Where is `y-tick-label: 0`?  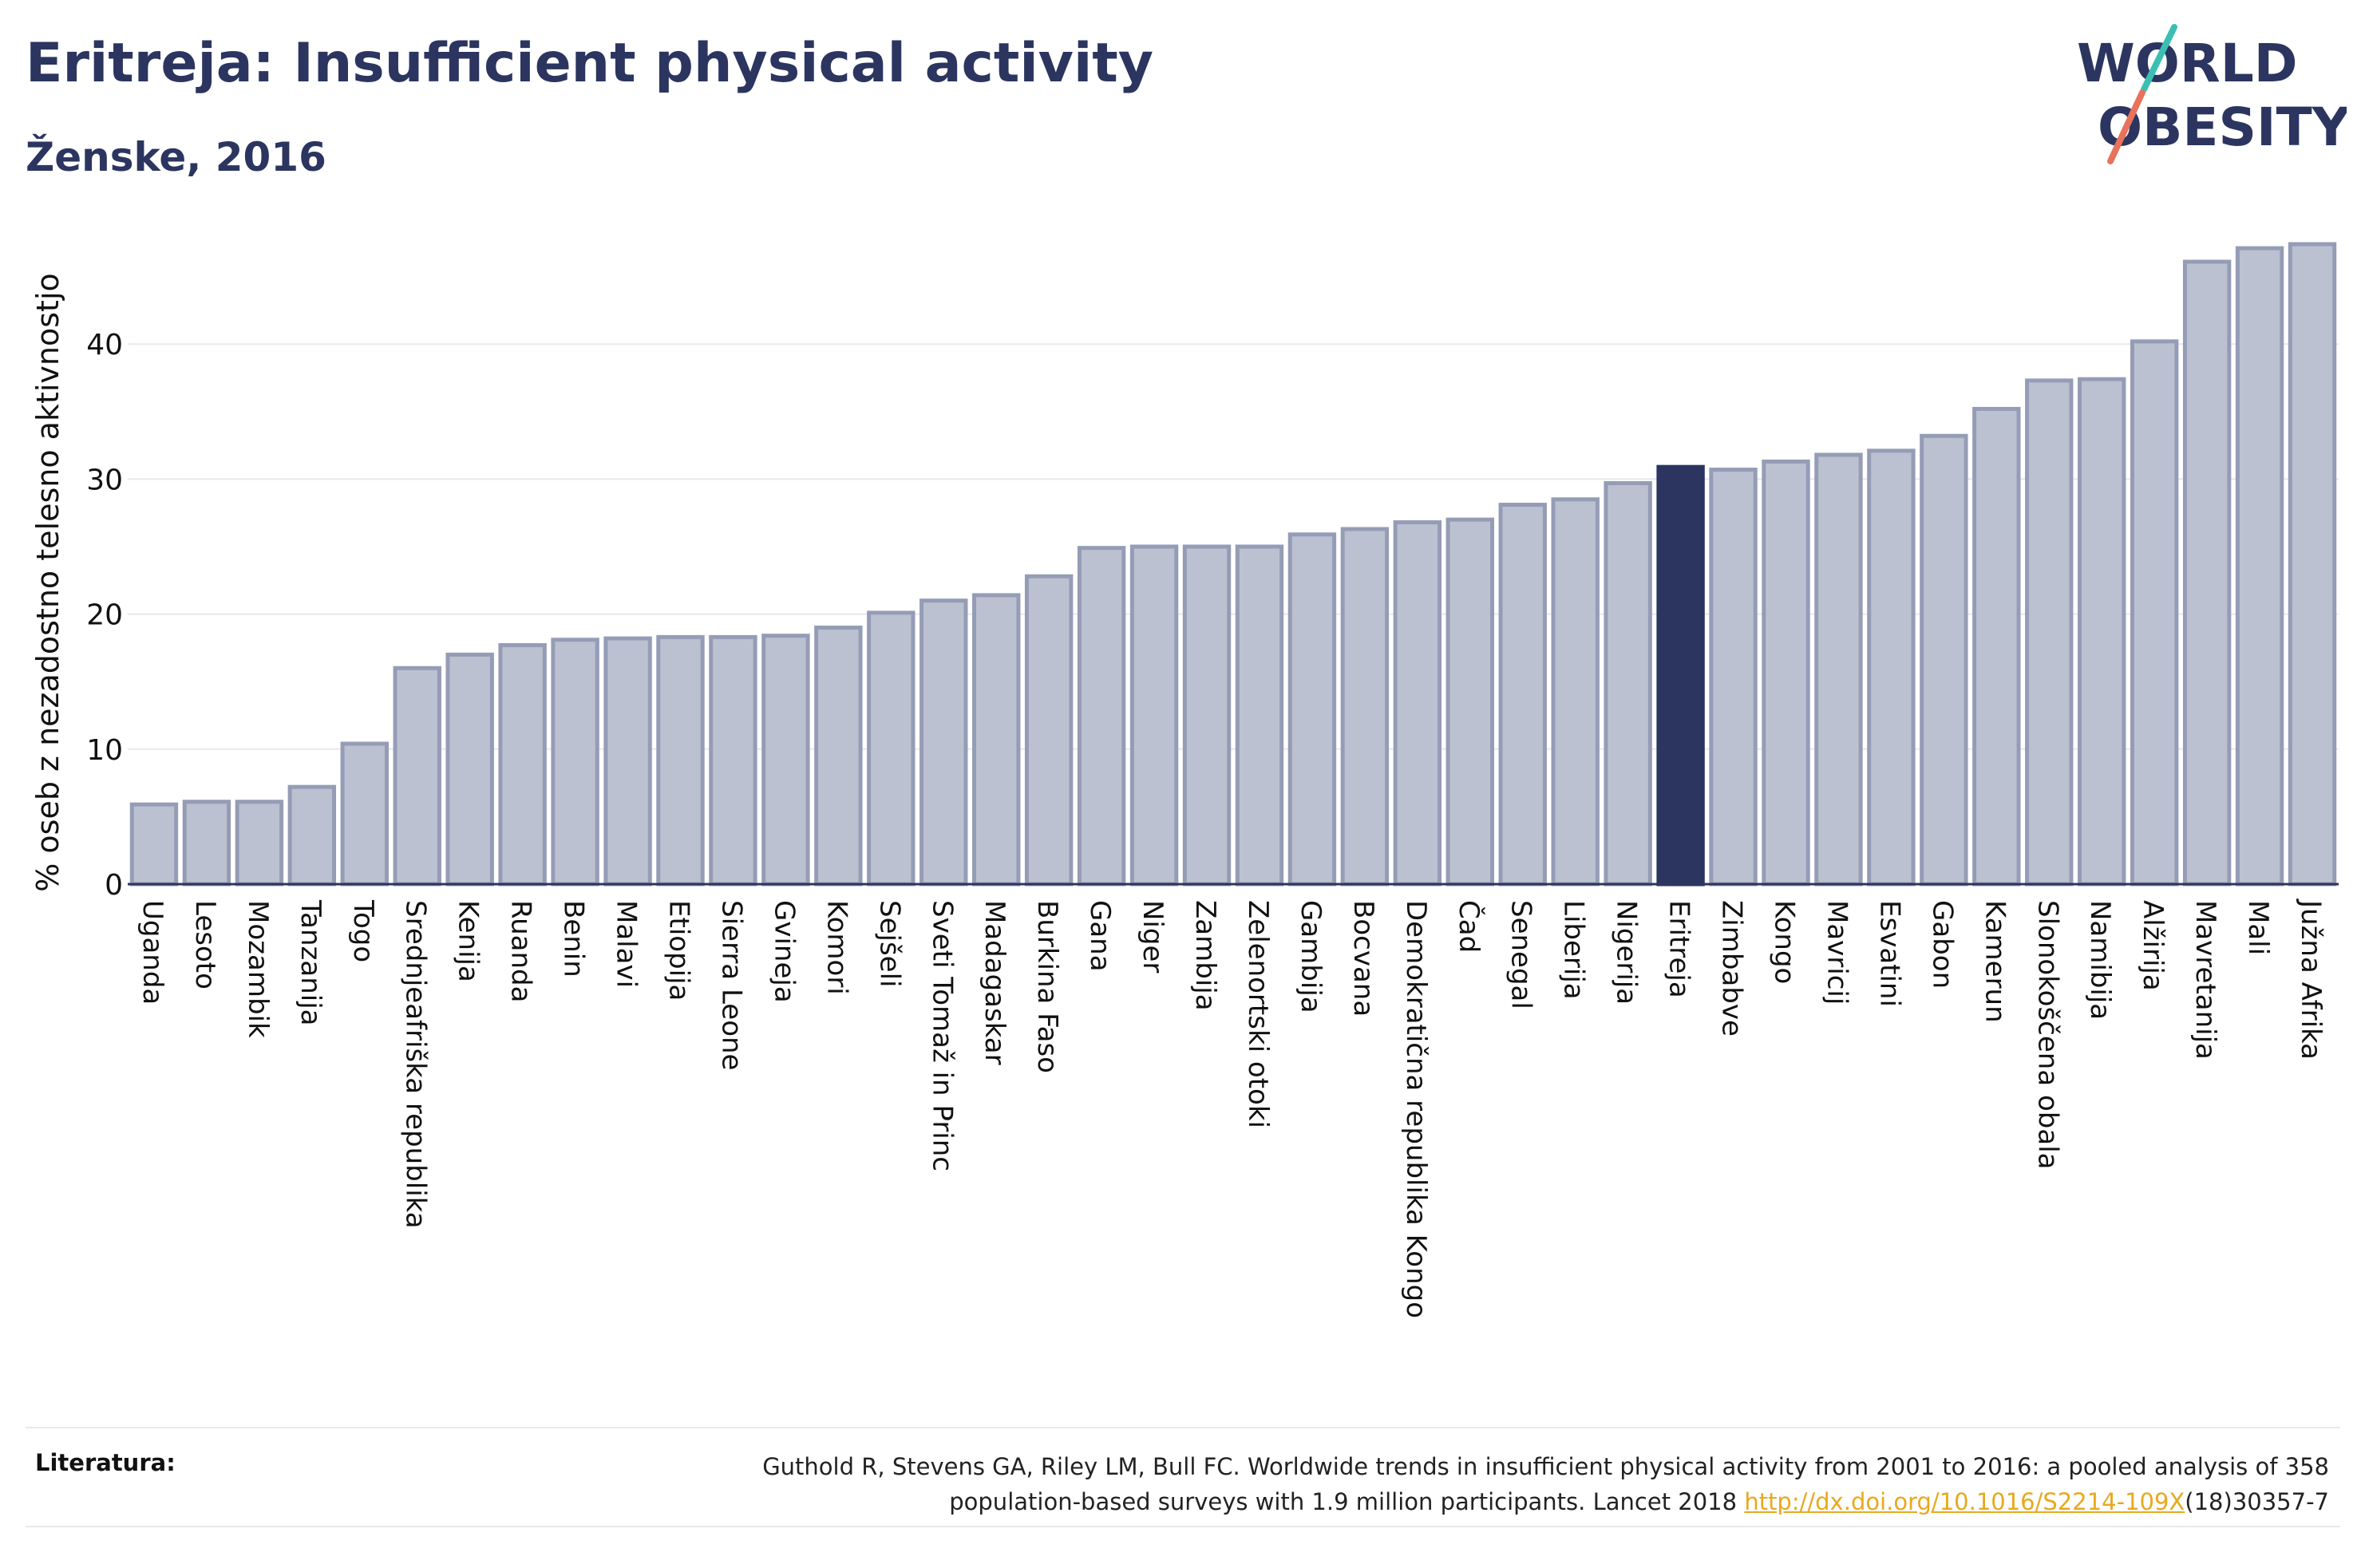 y-tick-label: 0 is located at coordinates (114, 885).